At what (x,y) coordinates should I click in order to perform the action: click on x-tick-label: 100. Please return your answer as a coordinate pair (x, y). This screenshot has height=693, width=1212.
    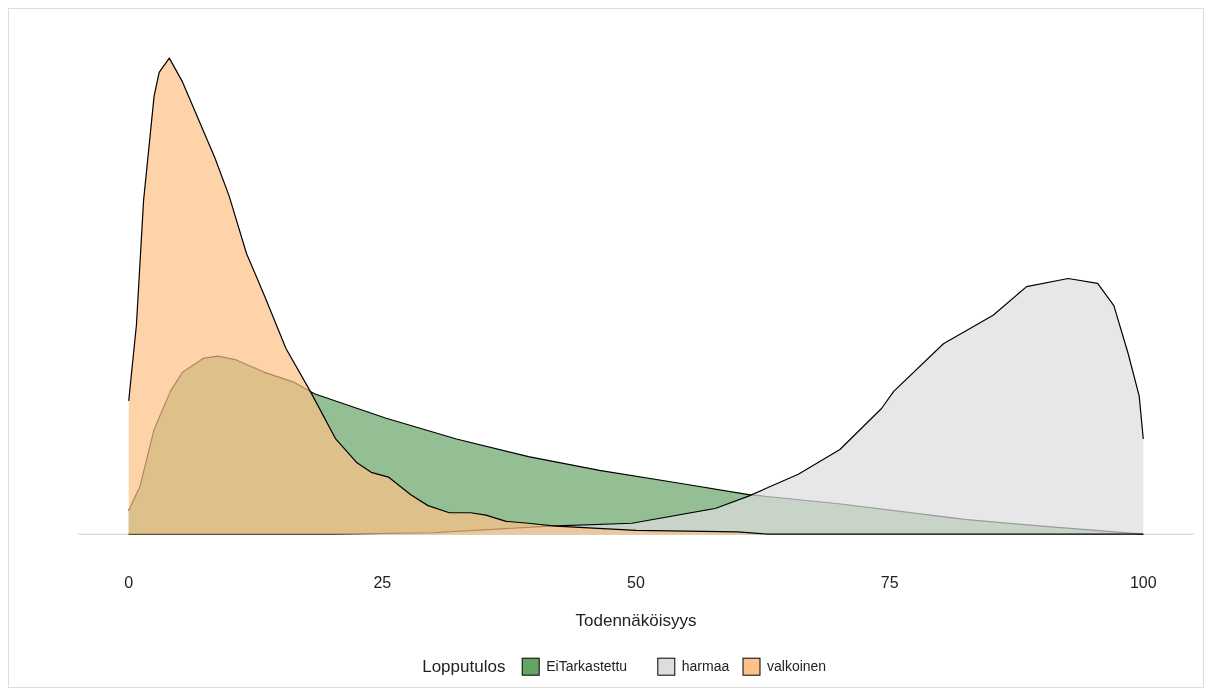
    Looking at the image, I should click on (1143, 583).